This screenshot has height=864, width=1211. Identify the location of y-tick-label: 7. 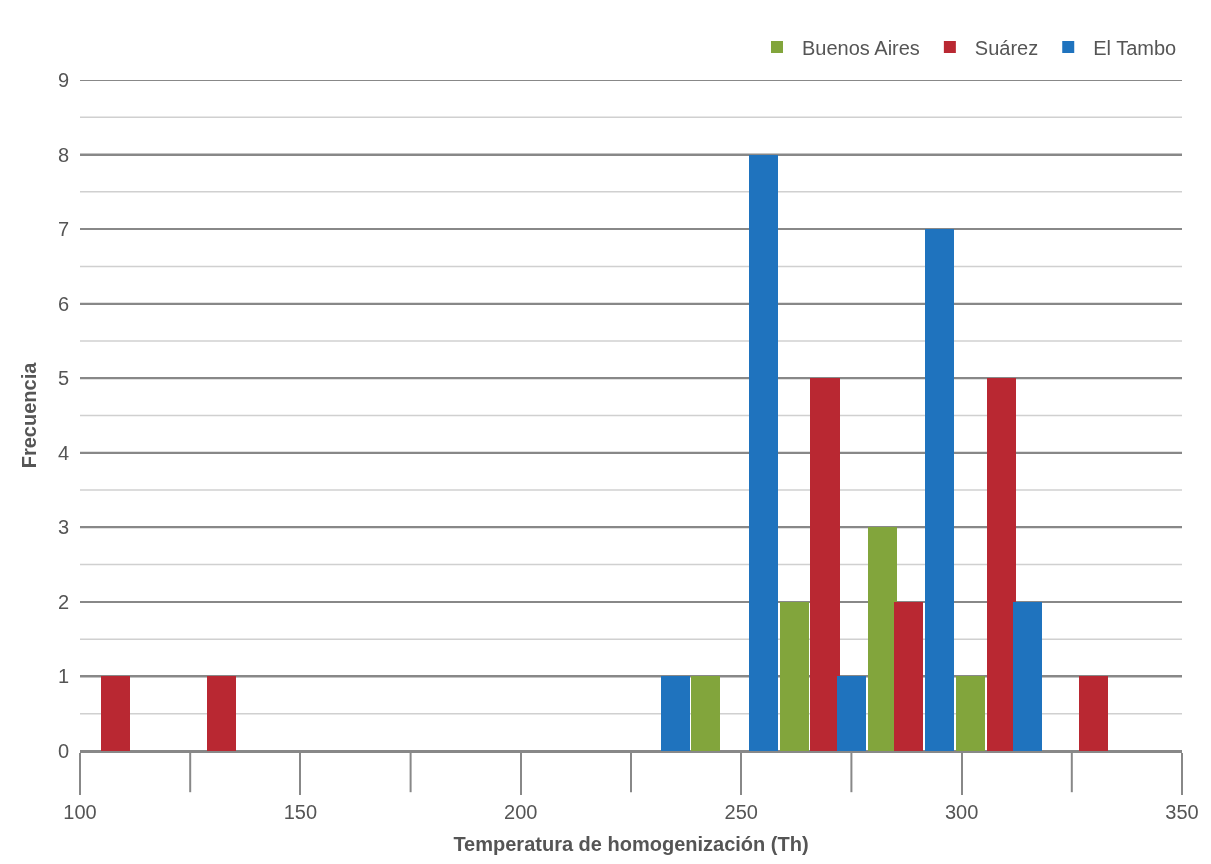
(63, 229).